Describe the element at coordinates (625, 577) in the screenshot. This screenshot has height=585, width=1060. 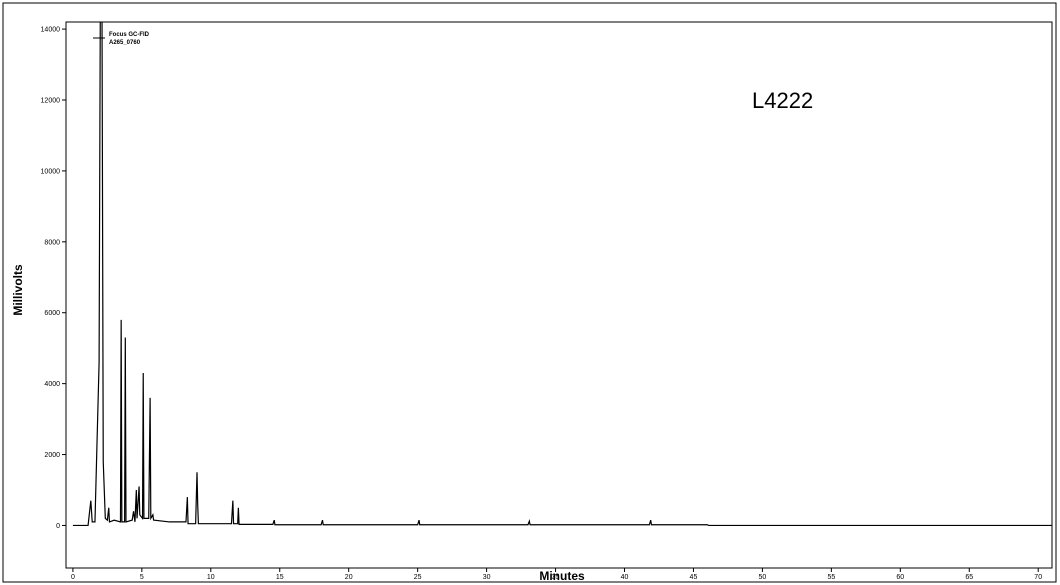
I see `x-tick-label: 40` at that location.